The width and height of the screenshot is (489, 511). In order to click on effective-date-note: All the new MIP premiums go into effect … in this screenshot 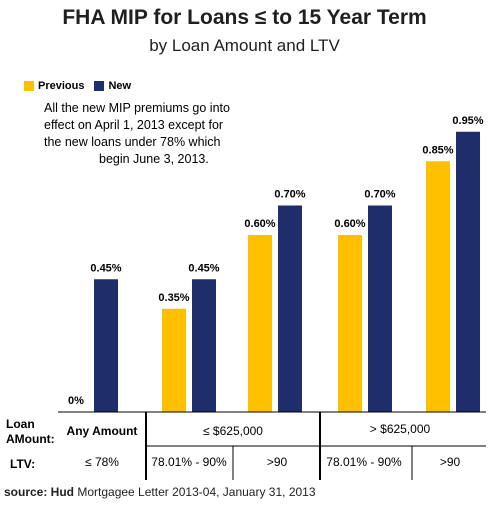, I will do `click(164, 134)`.